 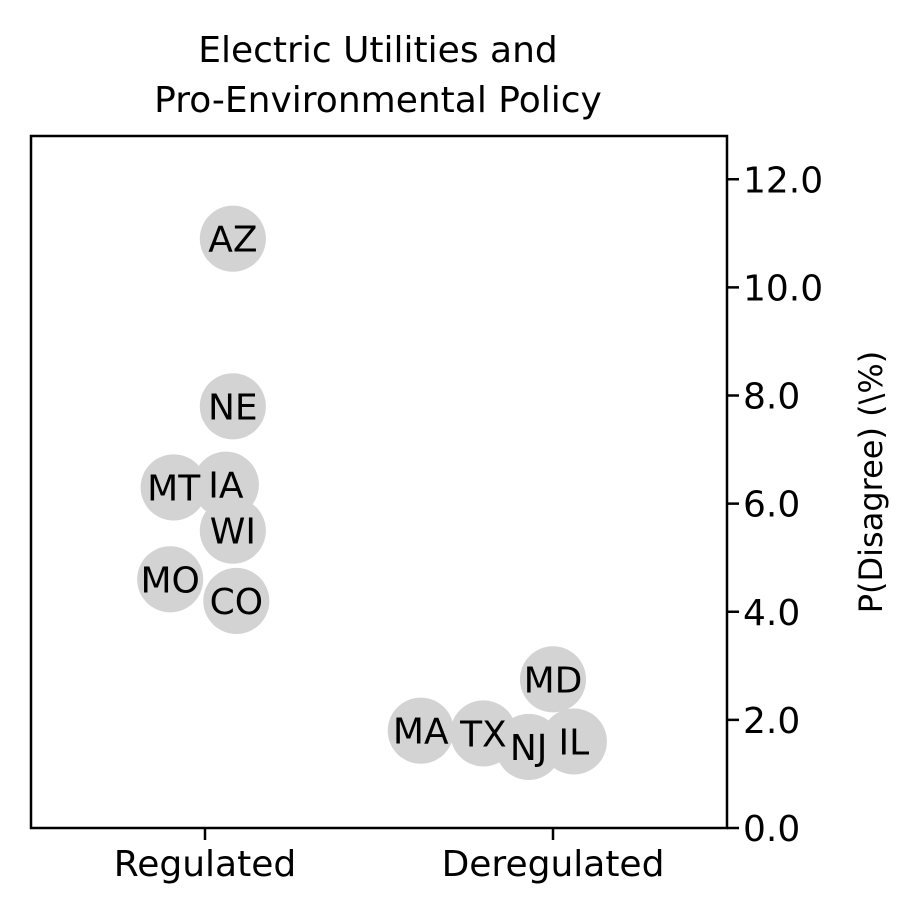 I want to click on y-tick-label: 12.0, so click(x=783, y=180).